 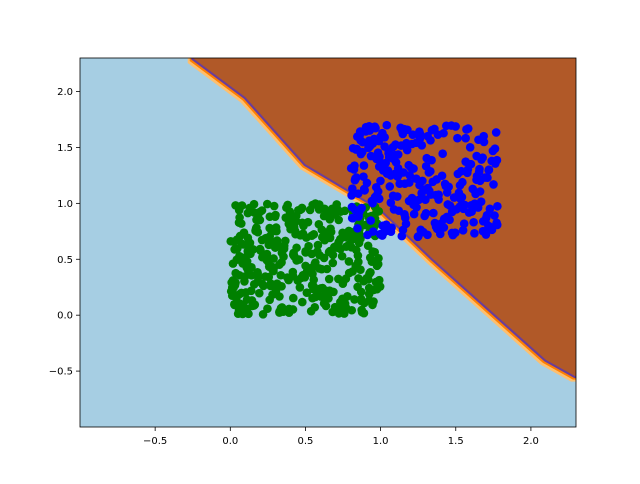 I want to click on x-tick-label: 0.0, so click(x=230, y=441).